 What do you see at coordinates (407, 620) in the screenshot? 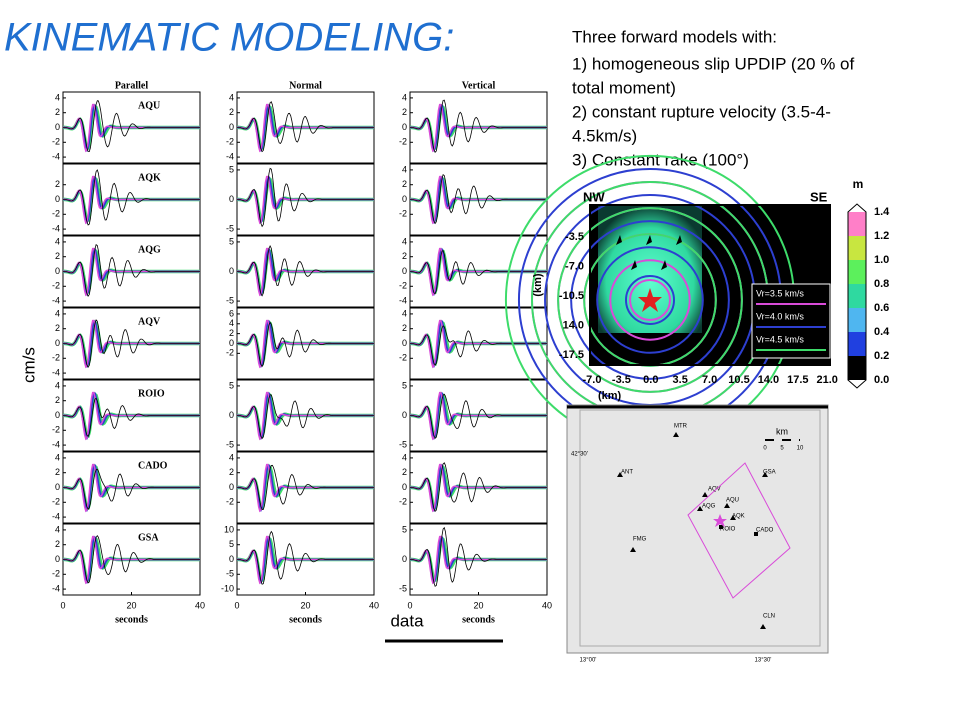
I see `legend-data-label: data` at bounding box center [407, 620].